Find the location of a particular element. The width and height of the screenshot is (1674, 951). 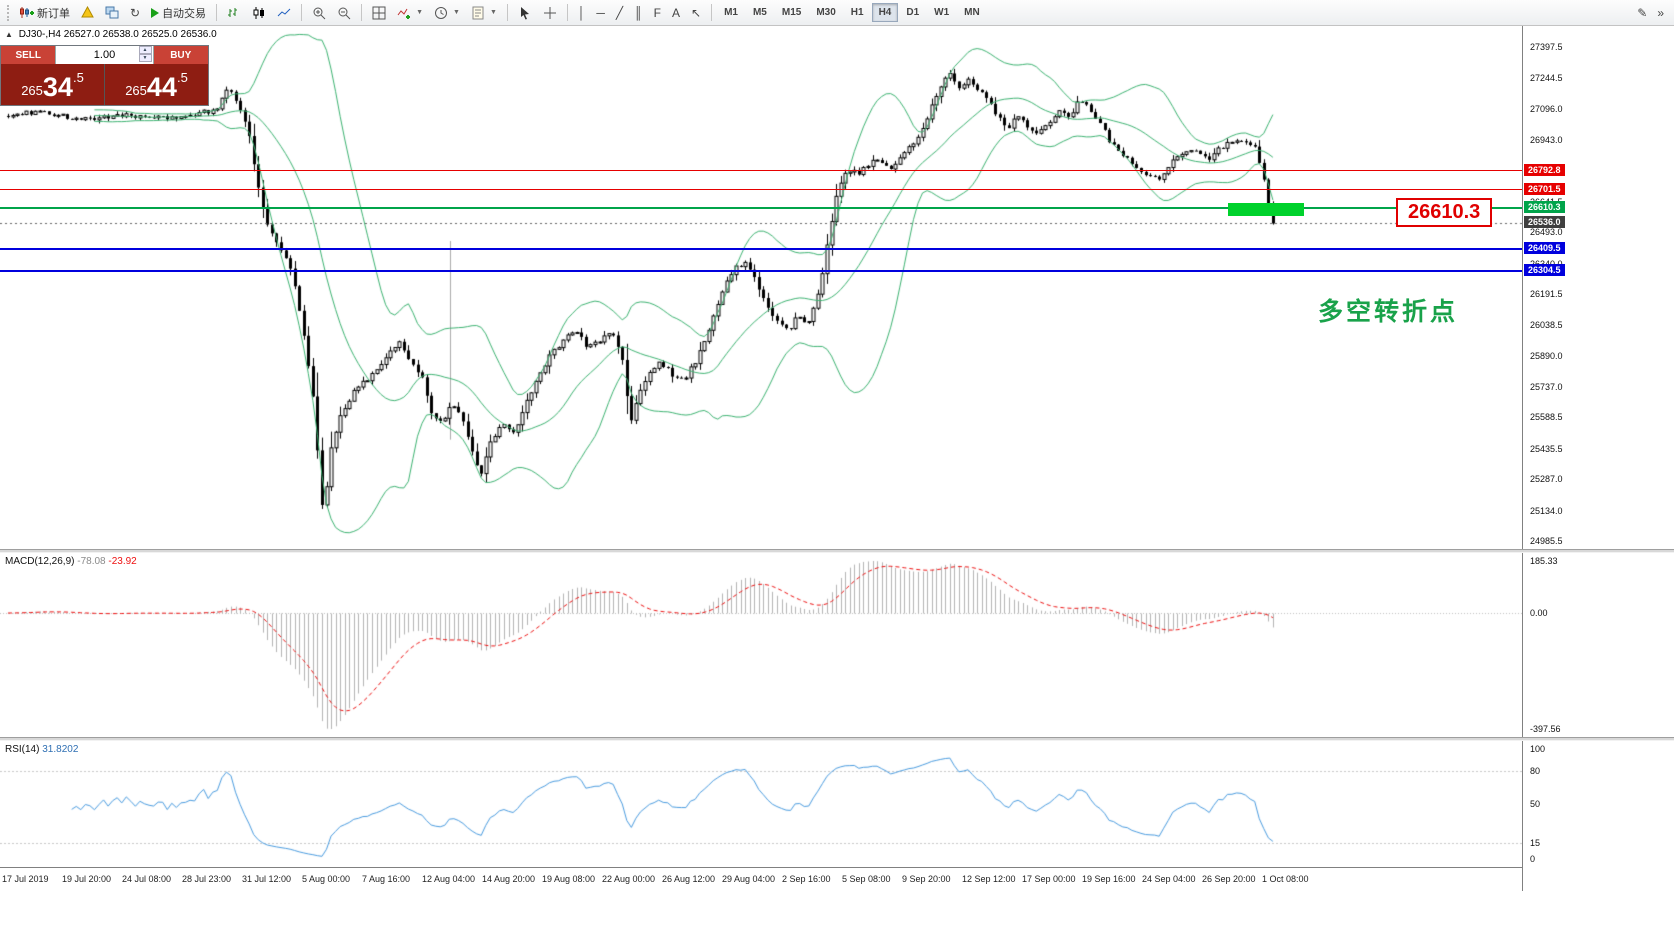

rsi-tick: 80 is located at coordinates (1535, 771).